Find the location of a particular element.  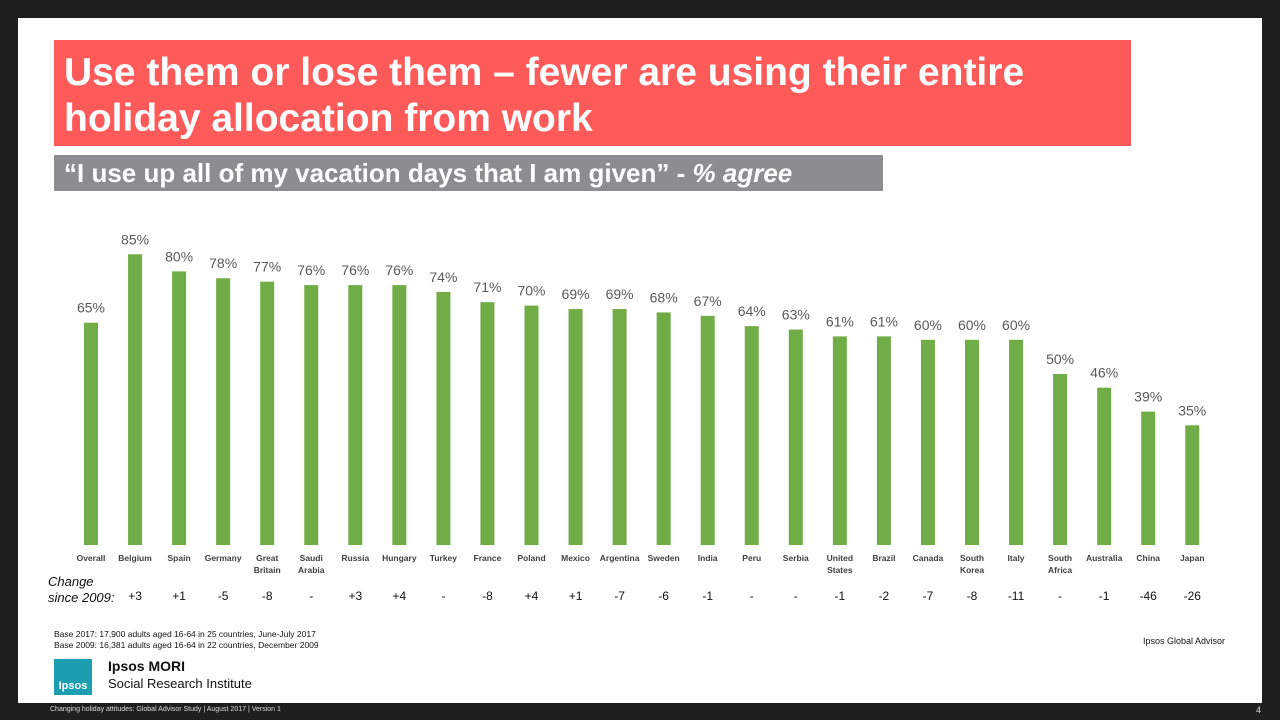

change-since-2009-label: Change since 2009: is located at coordinates (81, 590).